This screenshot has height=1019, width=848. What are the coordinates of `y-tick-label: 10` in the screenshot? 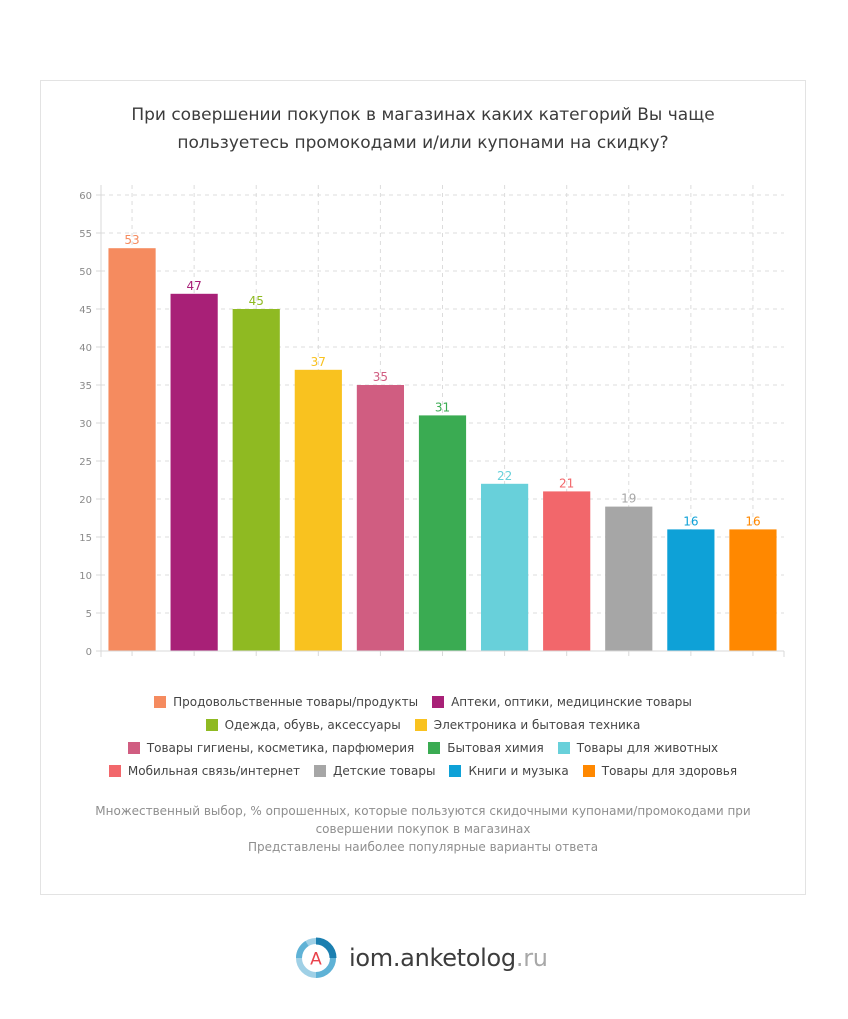 It's located at (85, 576).